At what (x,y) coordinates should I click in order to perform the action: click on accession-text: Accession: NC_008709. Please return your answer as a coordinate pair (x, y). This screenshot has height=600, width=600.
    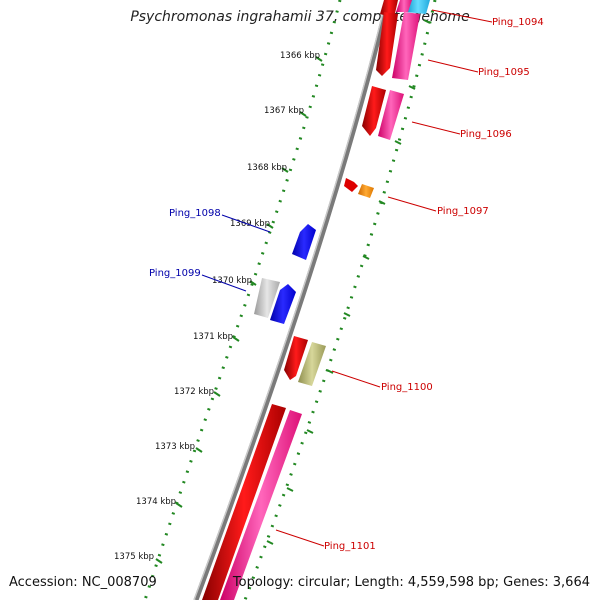
    Looking at the image, I should click on (83, 582).